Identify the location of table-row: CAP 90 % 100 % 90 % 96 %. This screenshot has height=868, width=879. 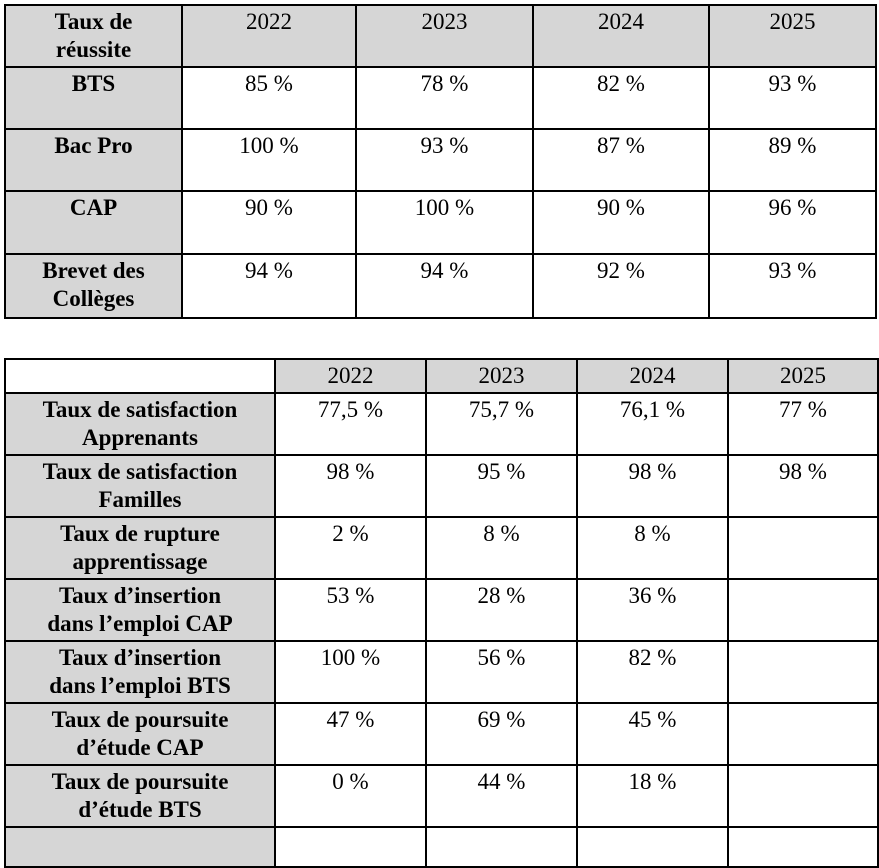
(440, 222).